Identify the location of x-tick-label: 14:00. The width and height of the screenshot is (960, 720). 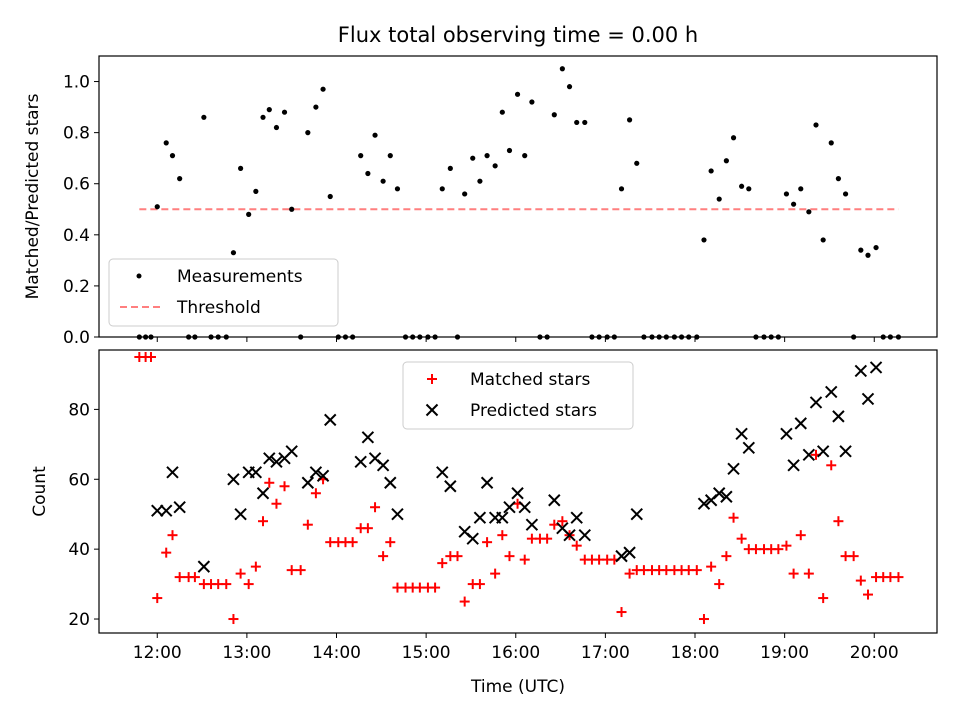
(336, 653).